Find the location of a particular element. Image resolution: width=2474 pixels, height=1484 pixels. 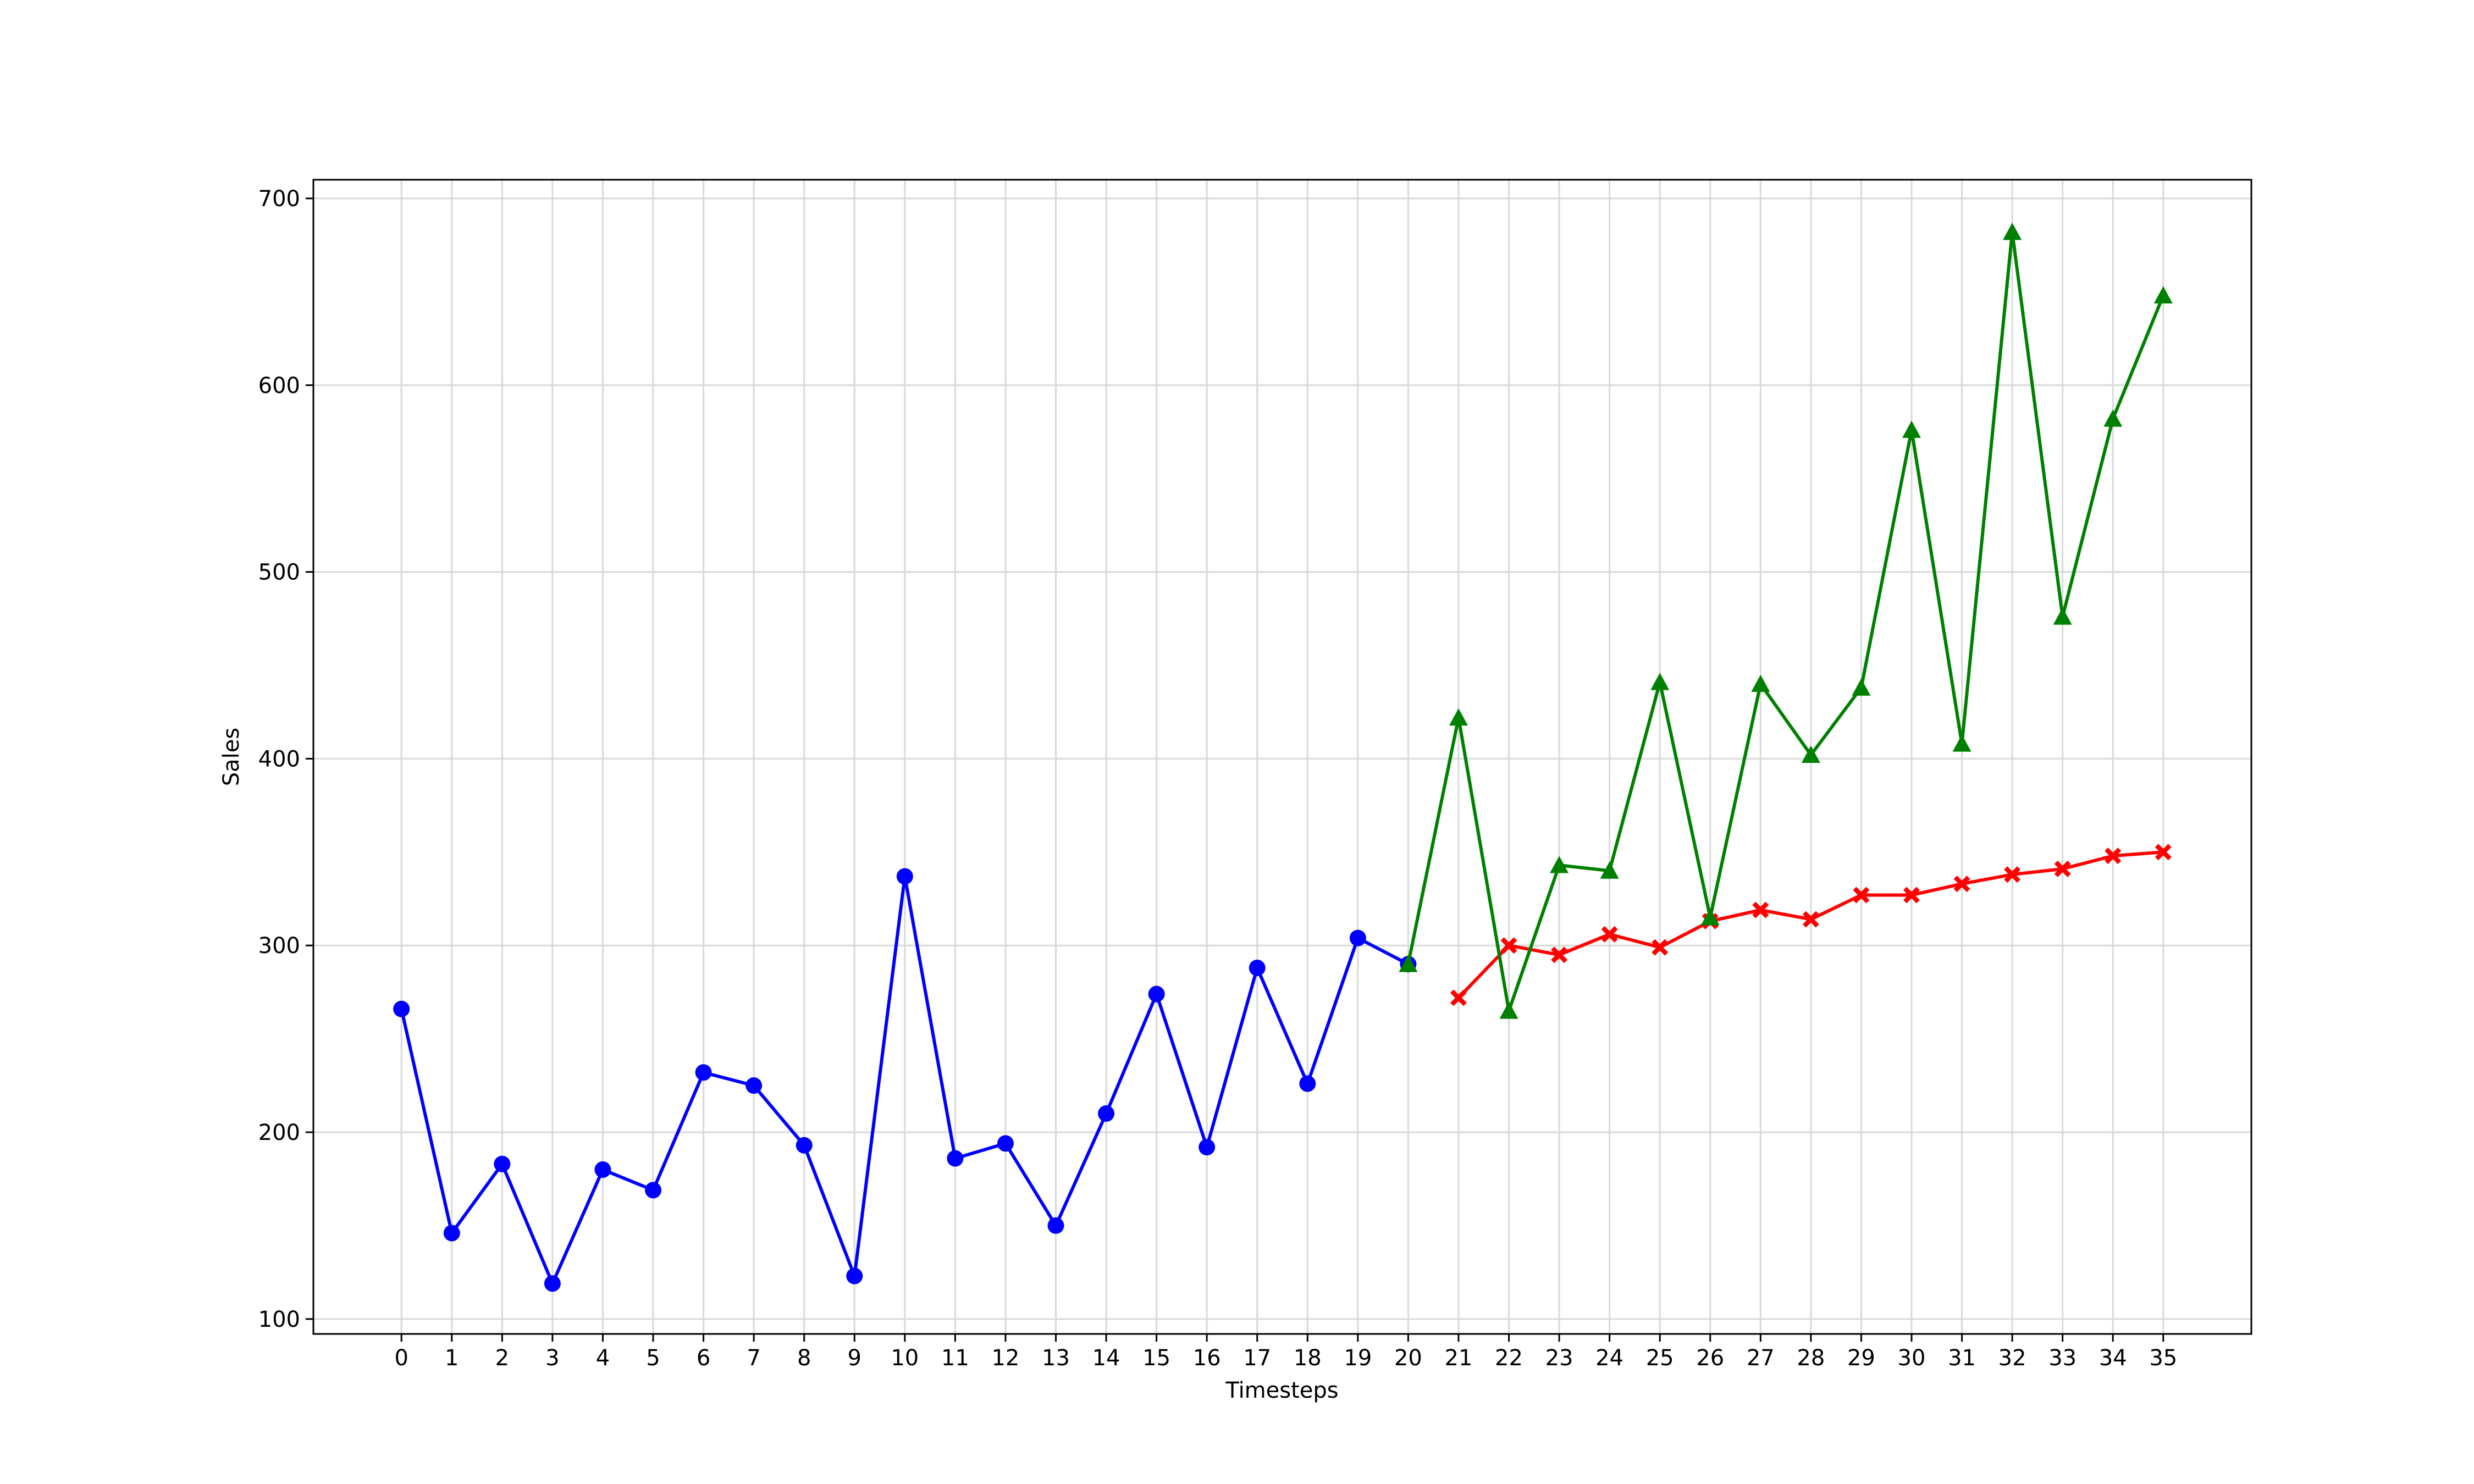

x-tick-label: 17 is located at coordinates (1257, 1358).